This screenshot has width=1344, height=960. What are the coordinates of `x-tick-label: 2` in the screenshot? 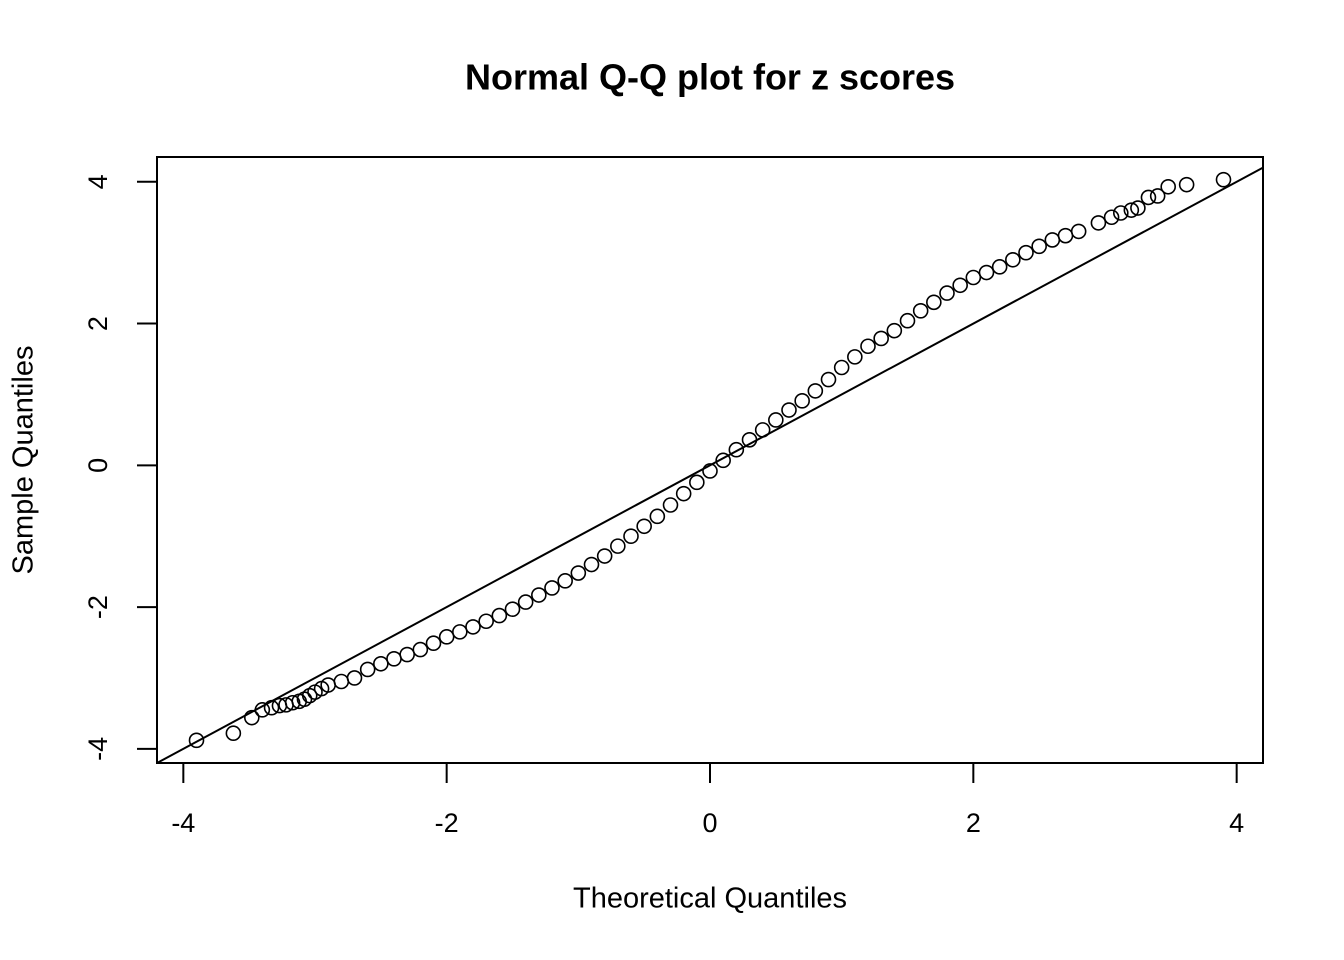 It's located at (973, 823).